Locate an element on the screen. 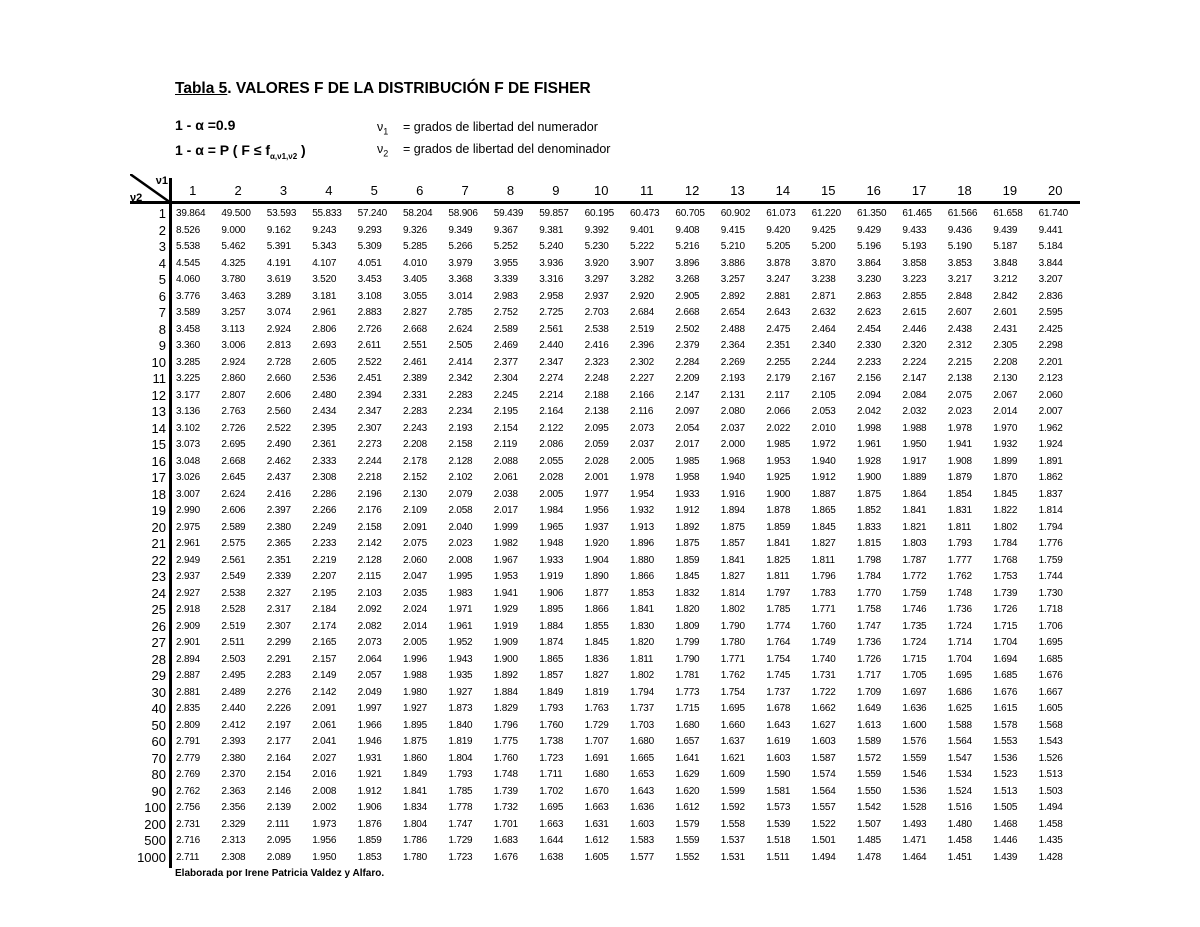 This screenshot has width=1200, height=927. table-cell: 1.864 is located at coordinates (914, 494).